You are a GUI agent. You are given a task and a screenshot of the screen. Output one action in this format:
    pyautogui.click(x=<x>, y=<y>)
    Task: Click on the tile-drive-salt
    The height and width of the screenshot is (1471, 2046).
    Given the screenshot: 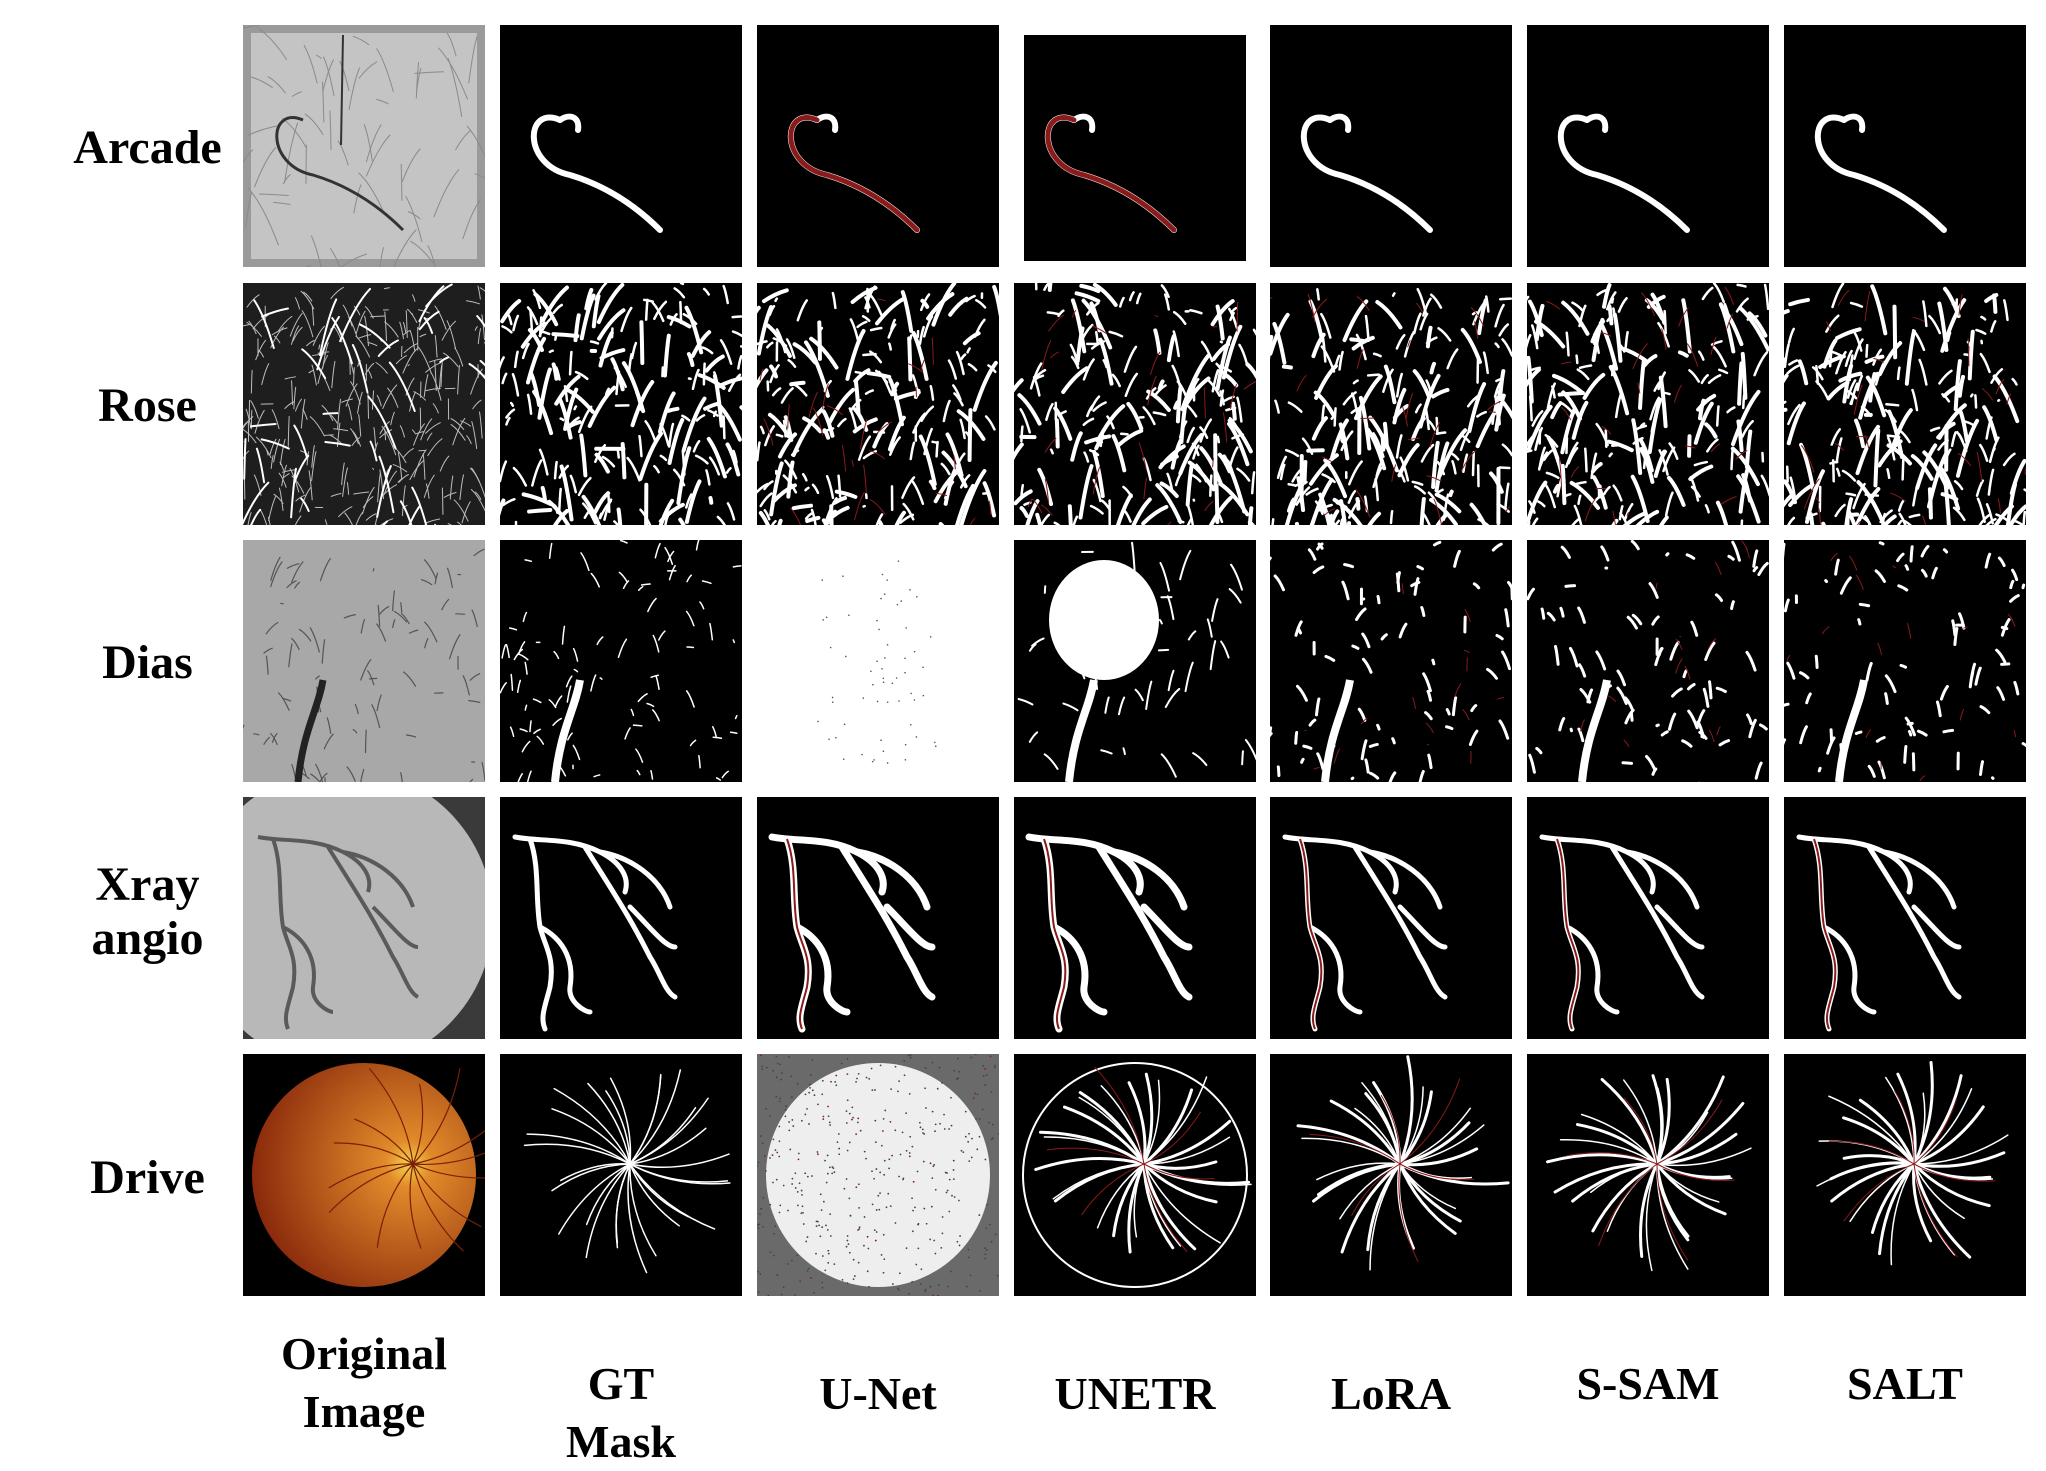 What is the action you would take?
    pyautogui.click(x=1905, y=1175)
    